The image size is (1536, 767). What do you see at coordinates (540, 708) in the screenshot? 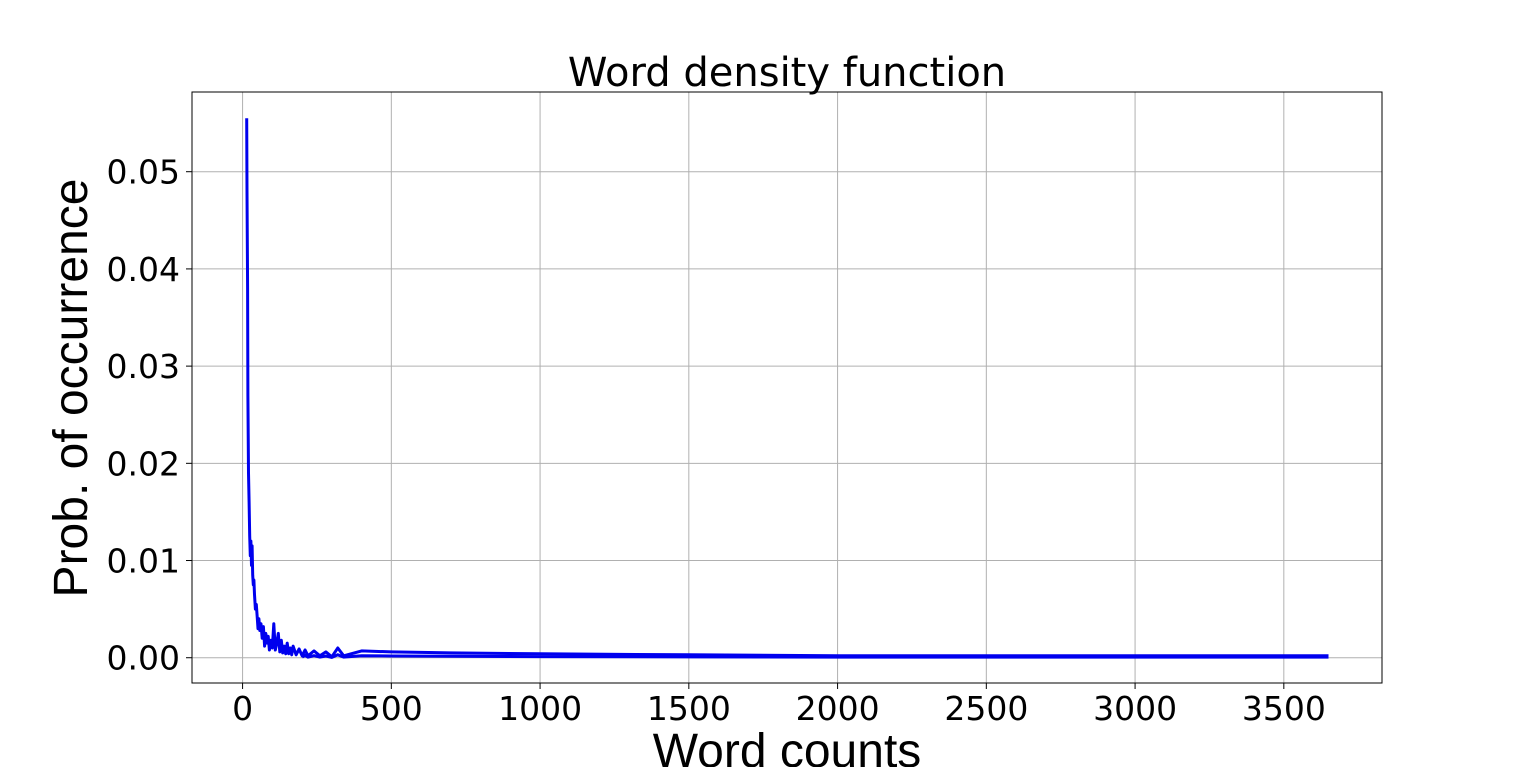
I see `x-tick-label: 1000` at bounding box center [540, 708].